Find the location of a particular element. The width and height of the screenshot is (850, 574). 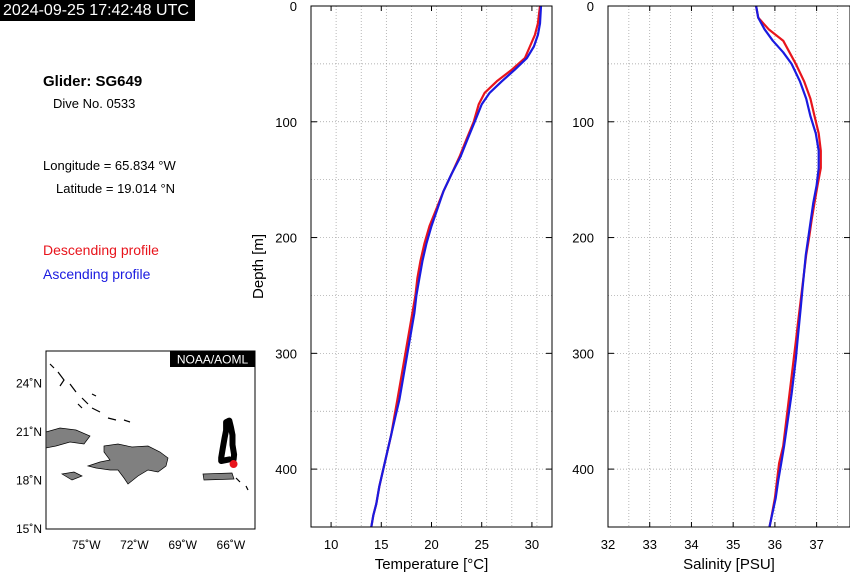

map-axis-labels: 75˚W 72˚W 69˚W 66˚W 24˚N 21˚N 18˚N 15˚N is located at coordinates (131, 464).